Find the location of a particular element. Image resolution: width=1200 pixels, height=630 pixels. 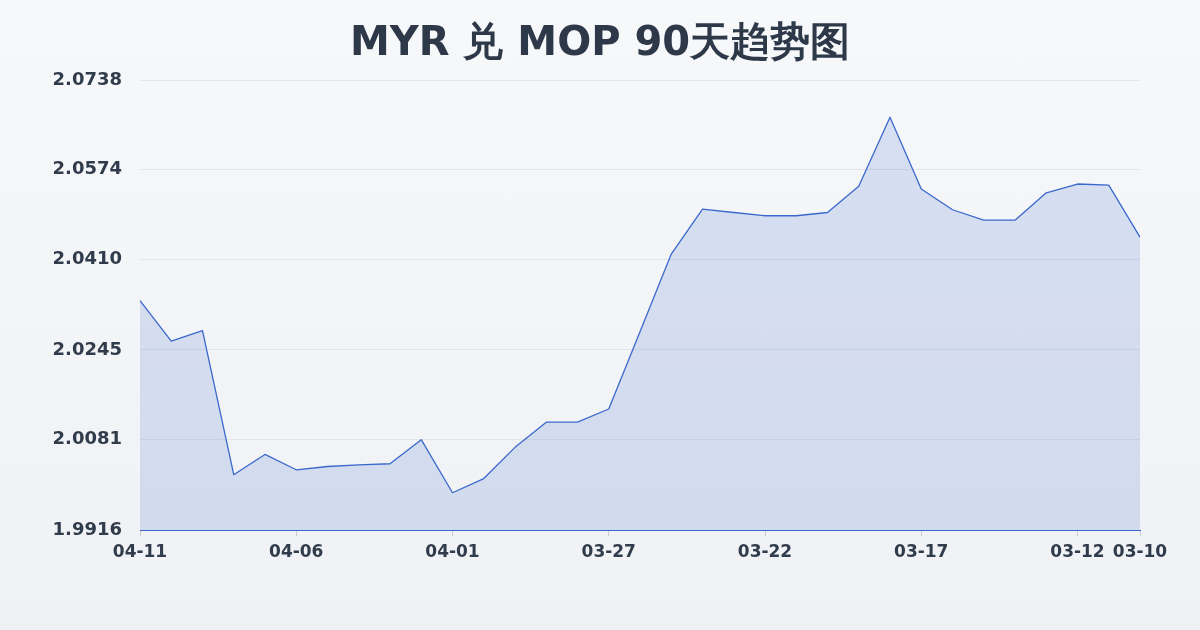

y-tick-label: 2.0574 is located at coordinates (87, 168).